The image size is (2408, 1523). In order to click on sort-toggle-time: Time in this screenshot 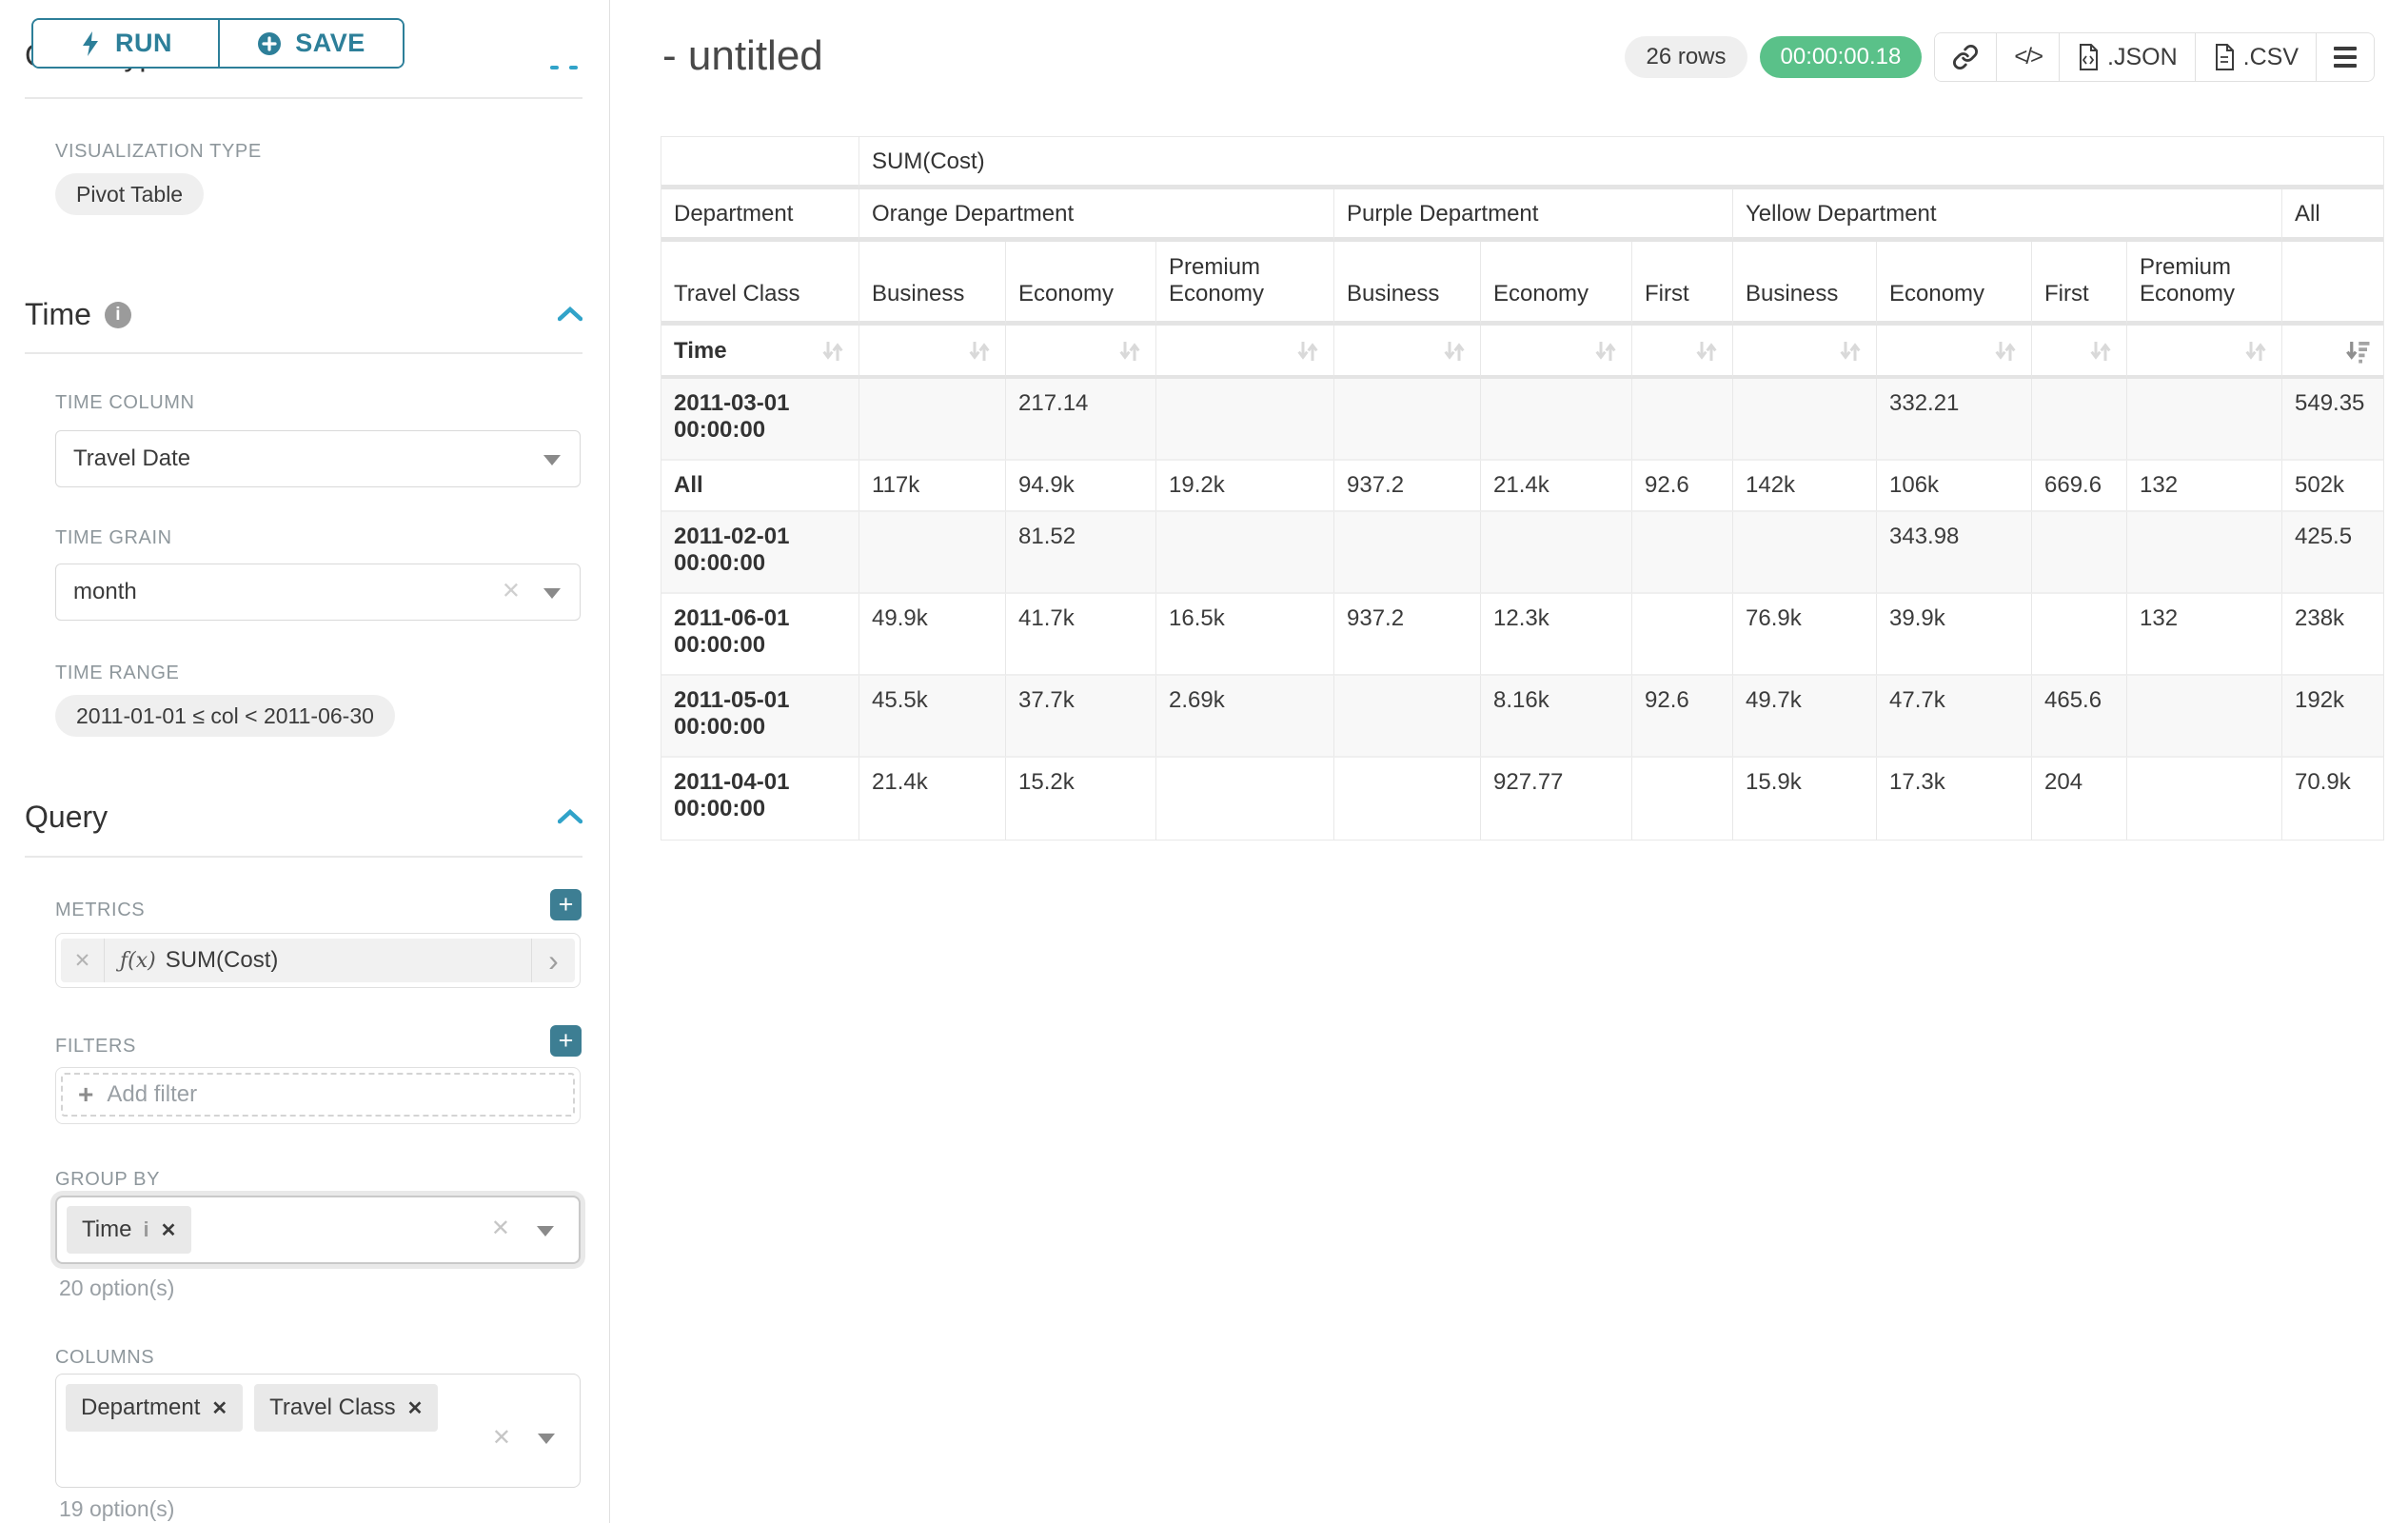, I will do `click(760, 353)`.